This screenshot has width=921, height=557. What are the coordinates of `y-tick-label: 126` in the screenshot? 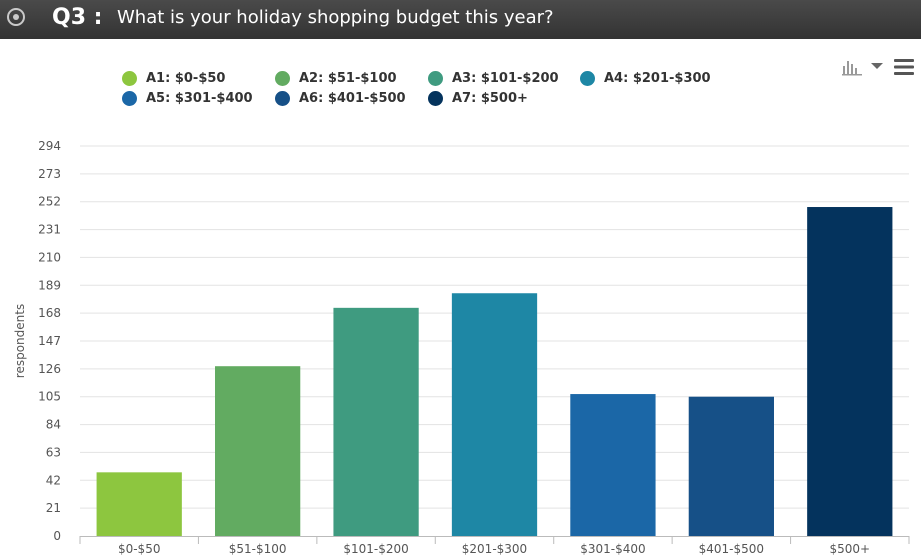 It's located at (49, 369).